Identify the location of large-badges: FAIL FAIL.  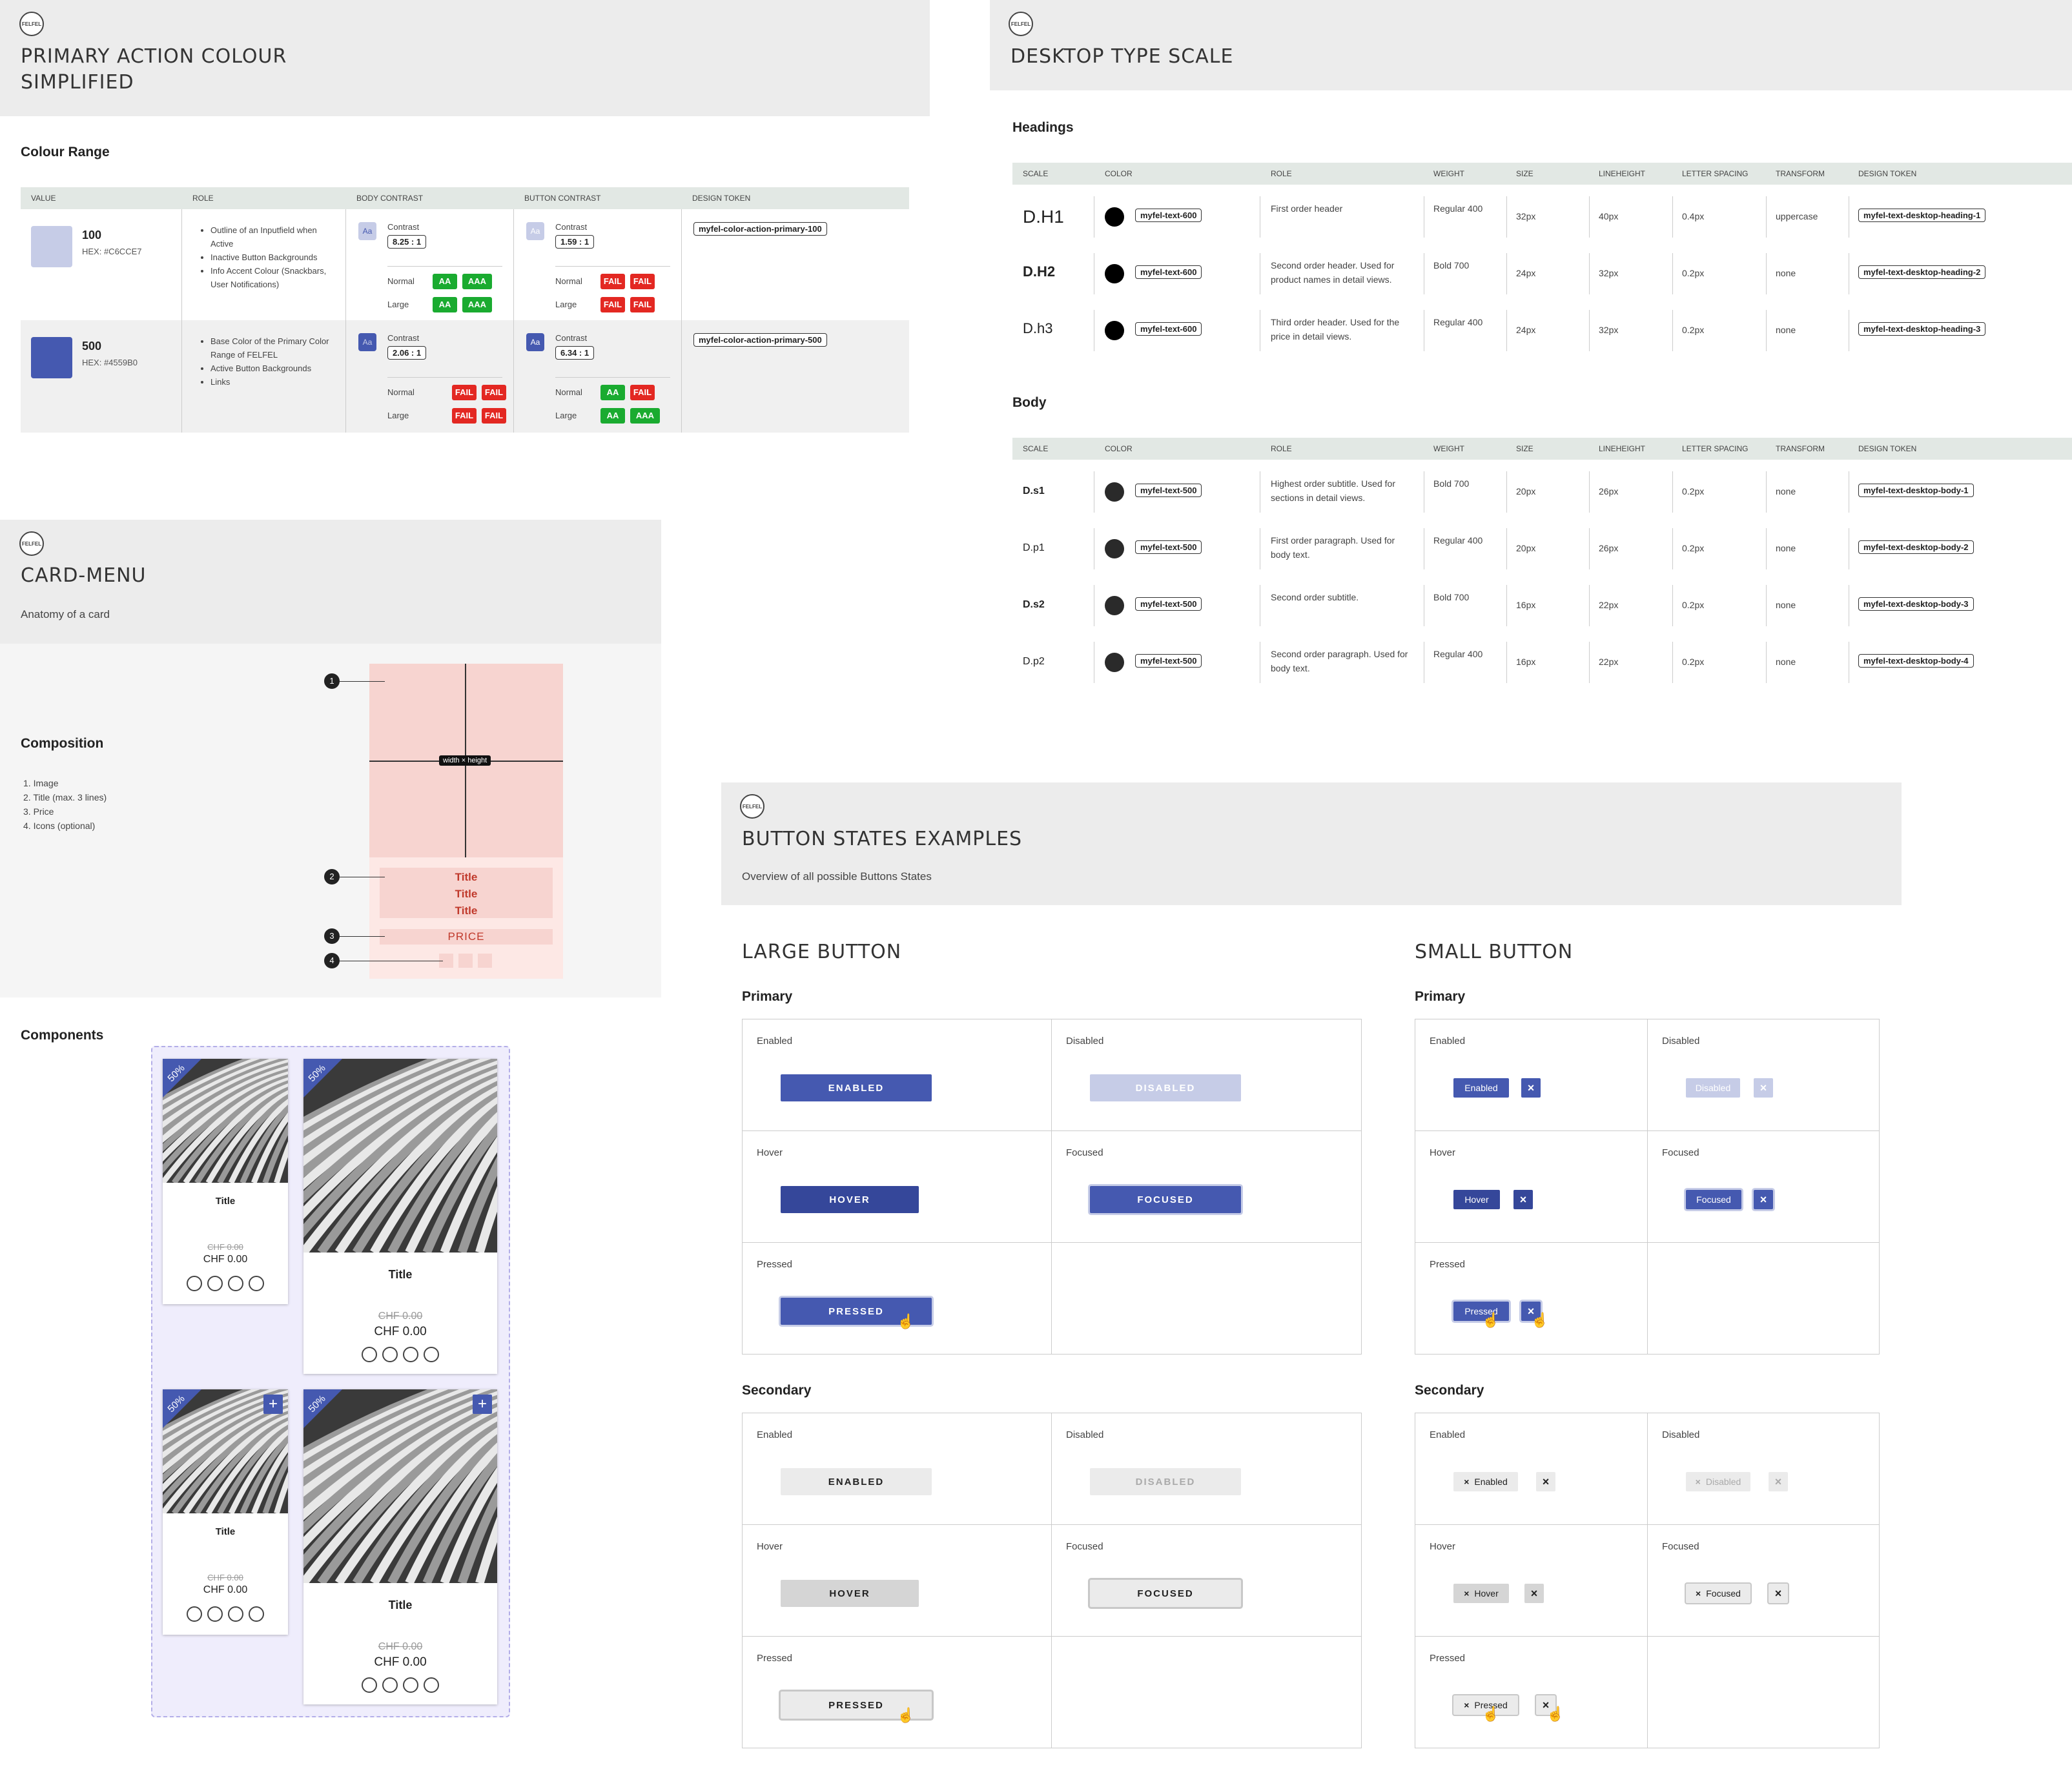
(625, 304).